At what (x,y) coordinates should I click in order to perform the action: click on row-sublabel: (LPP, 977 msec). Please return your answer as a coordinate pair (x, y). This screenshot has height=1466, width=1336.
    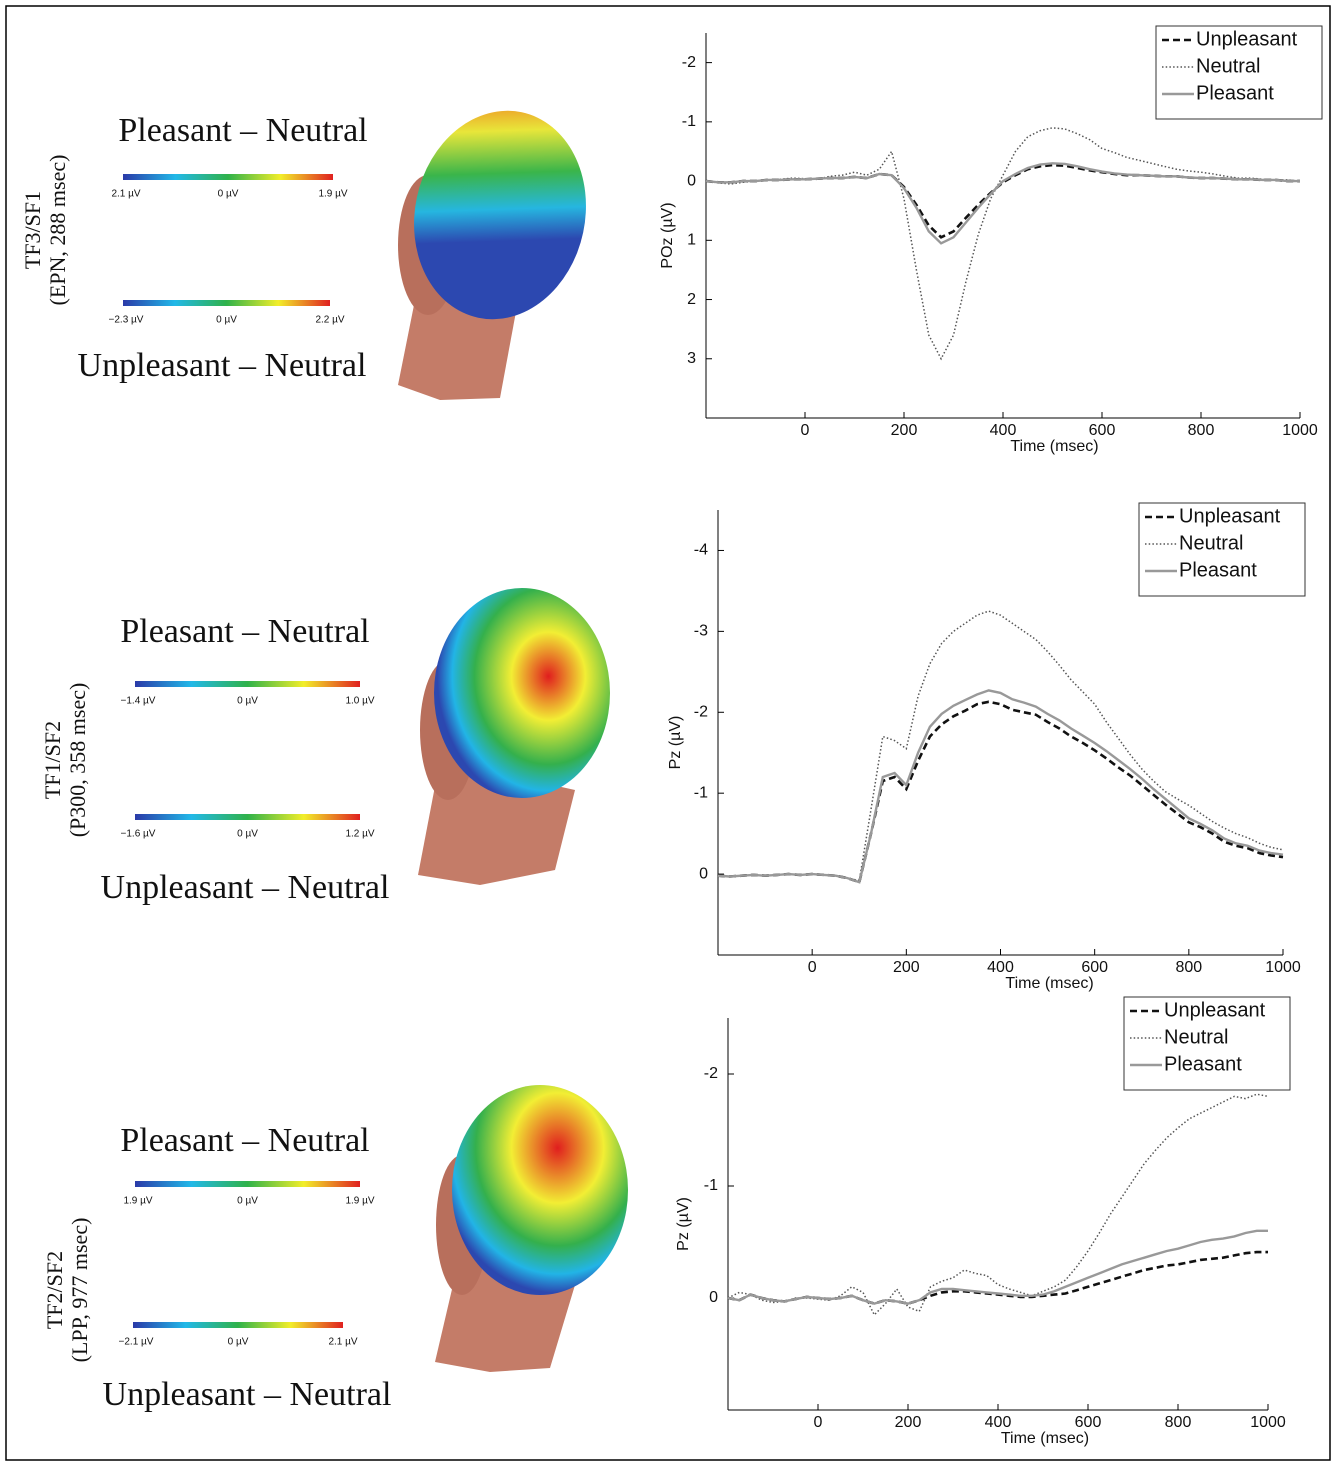
    Looking at the image, I should click on (79, 1290).